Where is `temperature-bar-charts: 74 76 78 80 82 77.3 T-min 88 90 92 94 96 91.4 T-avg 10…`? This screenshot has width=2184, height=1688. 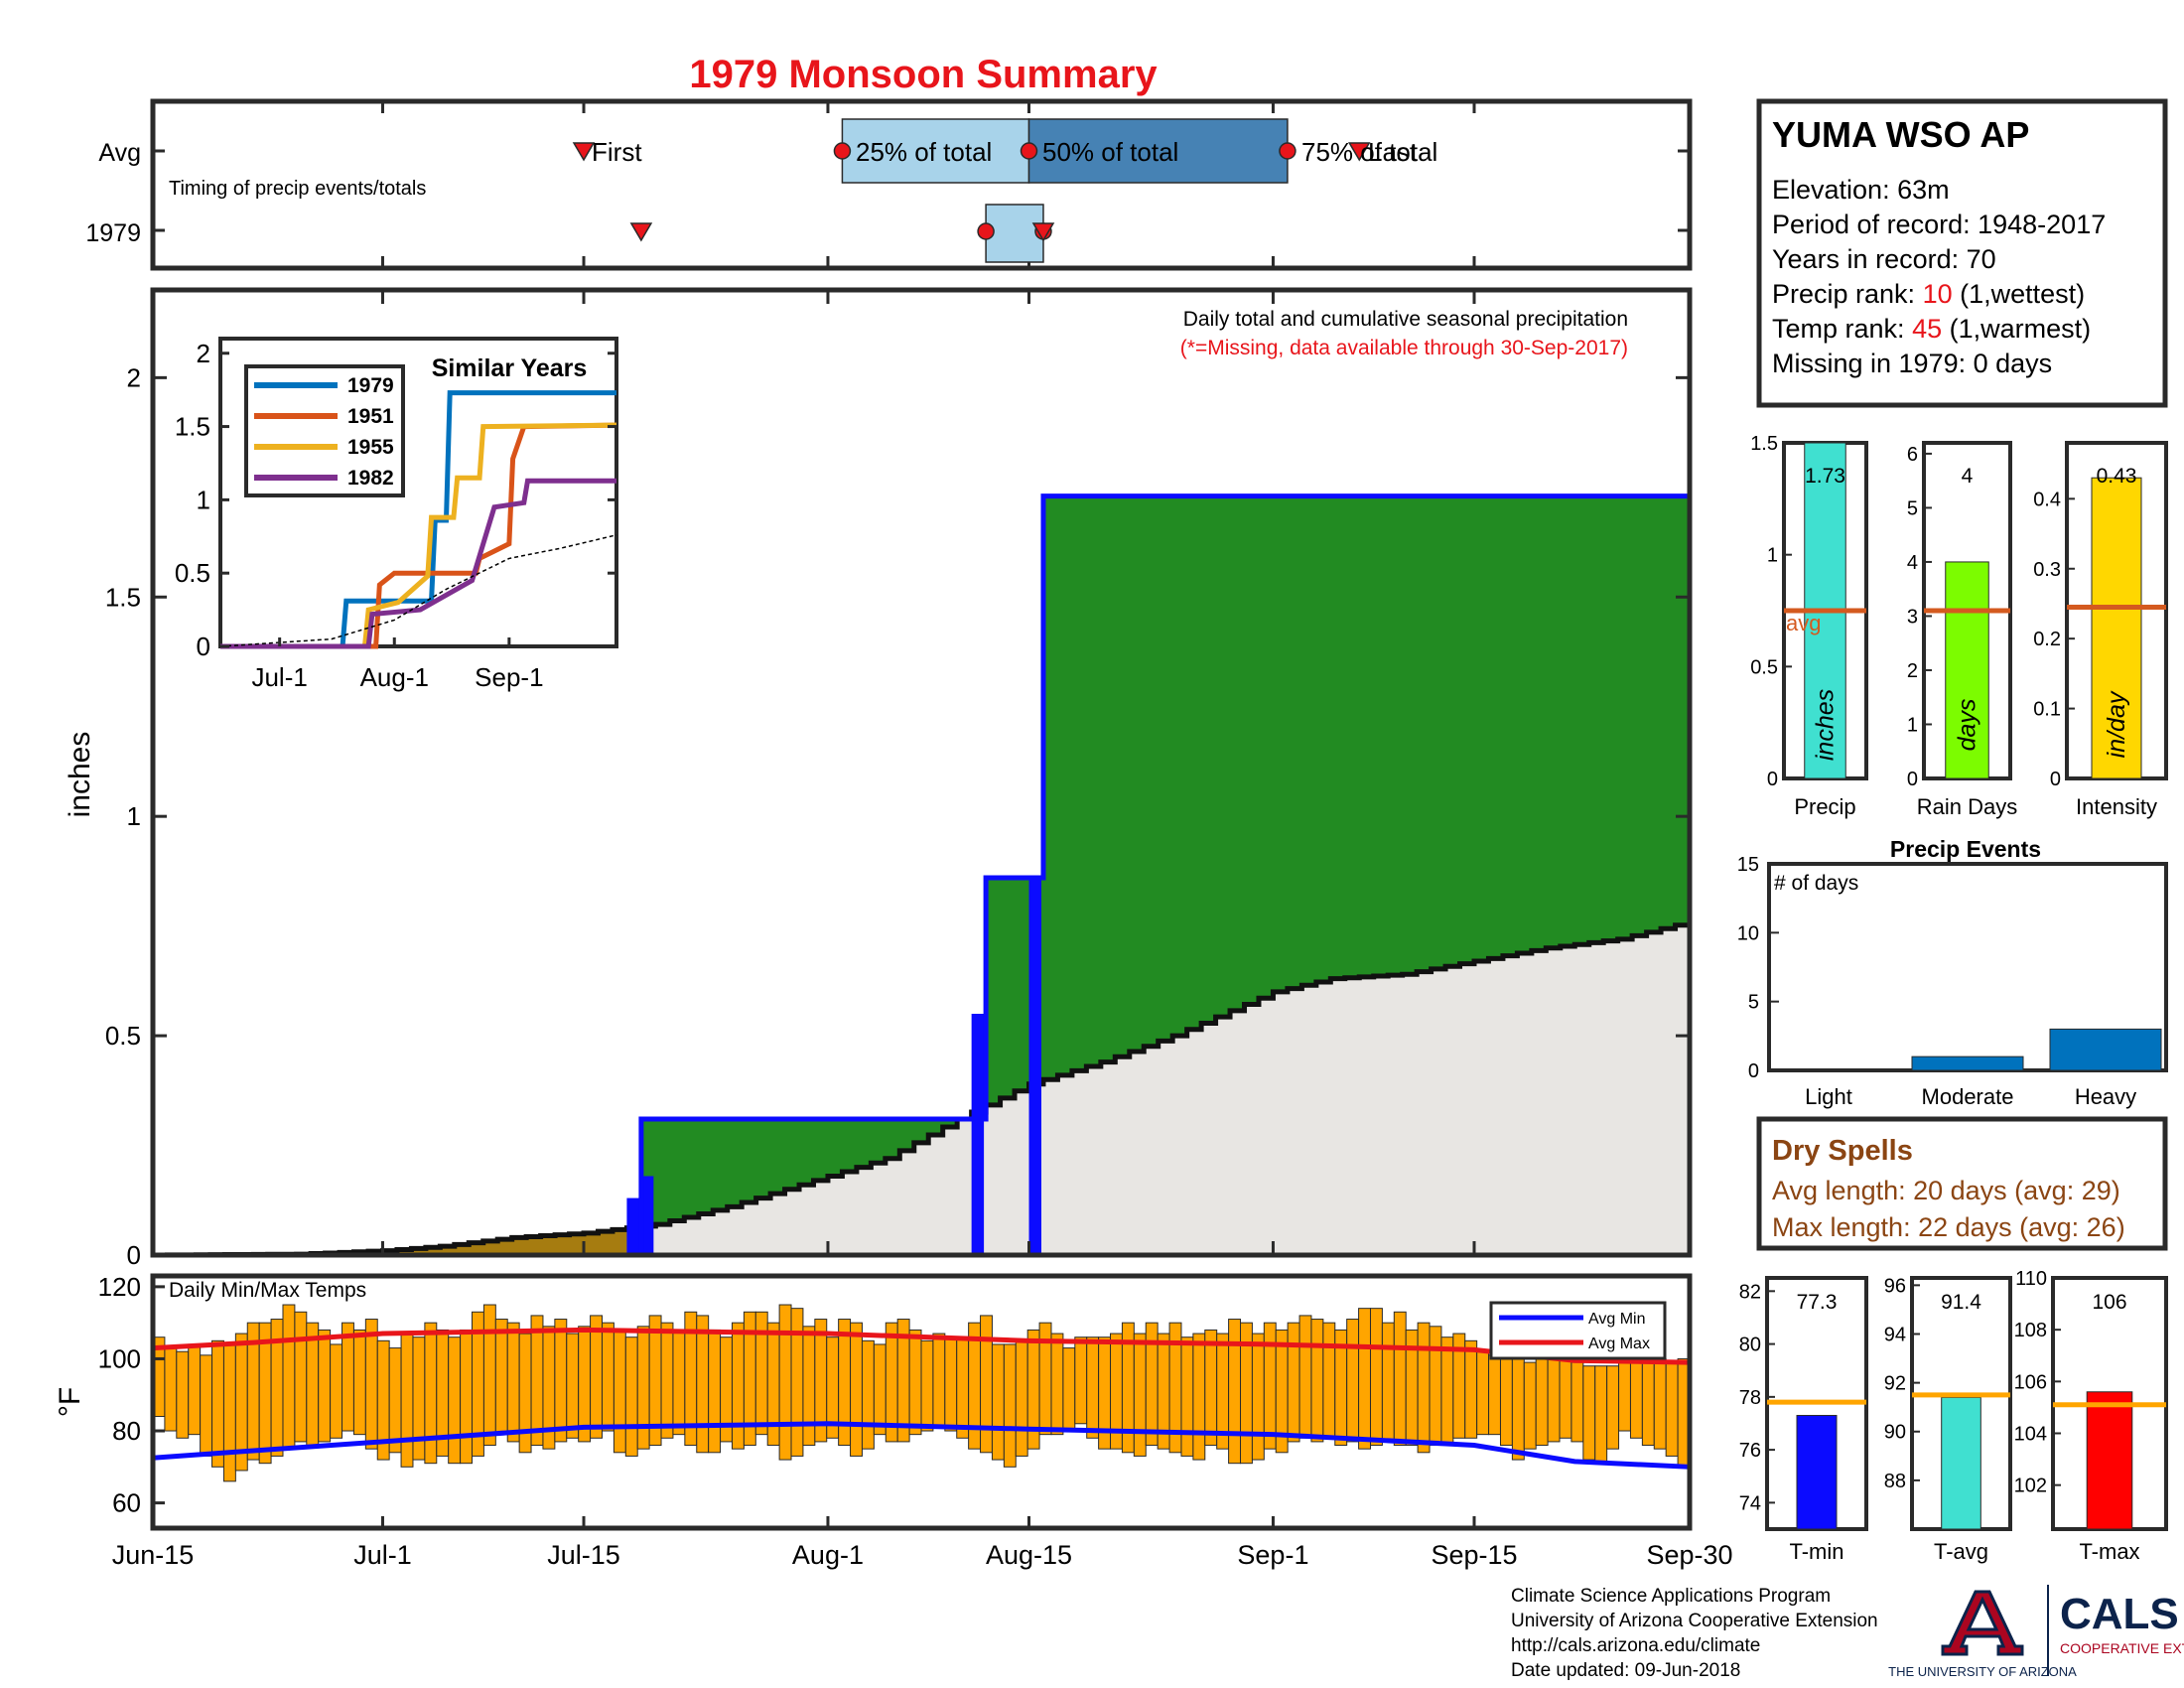 temperature-bar-charts: 74 76 78 80 82 77.3 T-min 88 90 92 94 96 91.4 T-avg 10… is located at coordinates (1953, 1416).